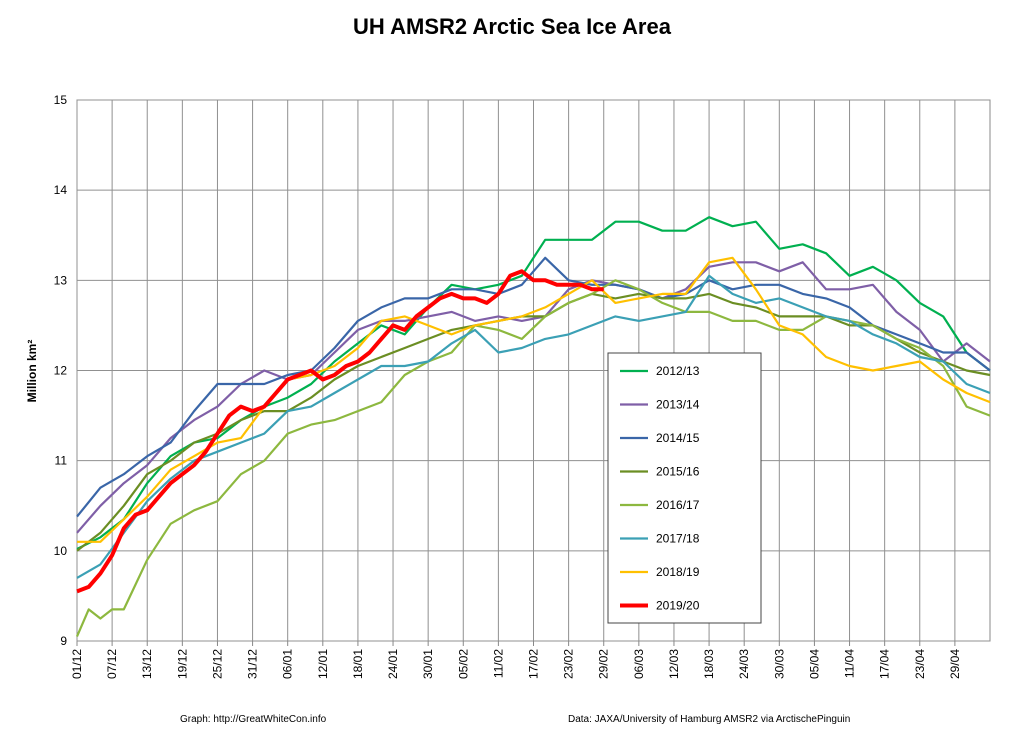 The width and height of the screenshot is (1024, 738). What do you see at coordinates (850, 663) in the screenshot?
I see `x-tick-label: 11/04` at bounding box center [850, 663].